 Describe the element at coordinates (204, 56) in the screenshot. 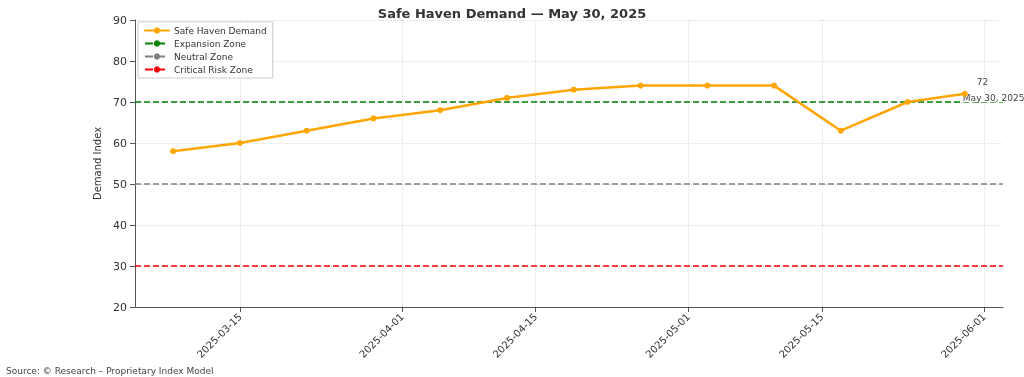

I see `legend-label: Neutral Zone` at that location.